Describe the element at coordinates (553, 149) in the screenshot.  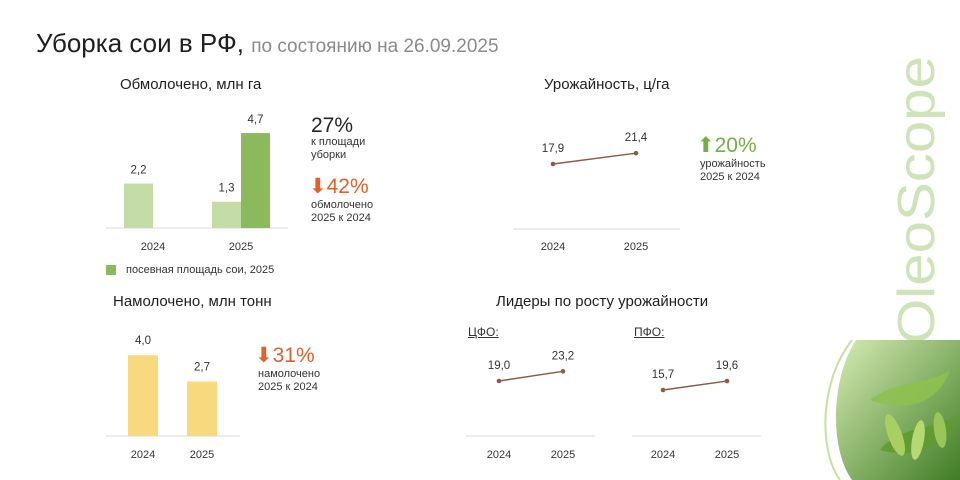
I see `data-label: 17,9` at that location.